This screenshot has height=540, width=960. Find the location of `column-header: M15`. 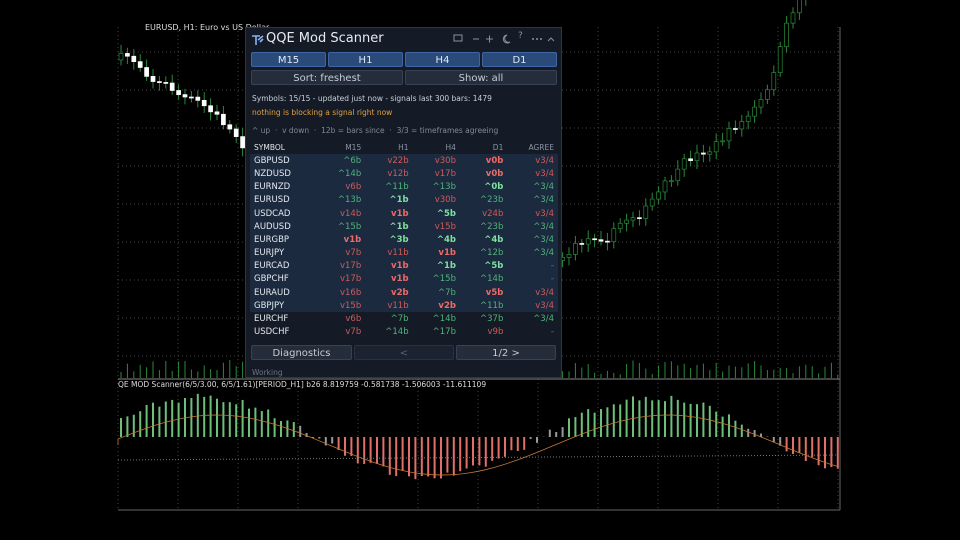

column-header: M15 is located at coordinates (353, 148).